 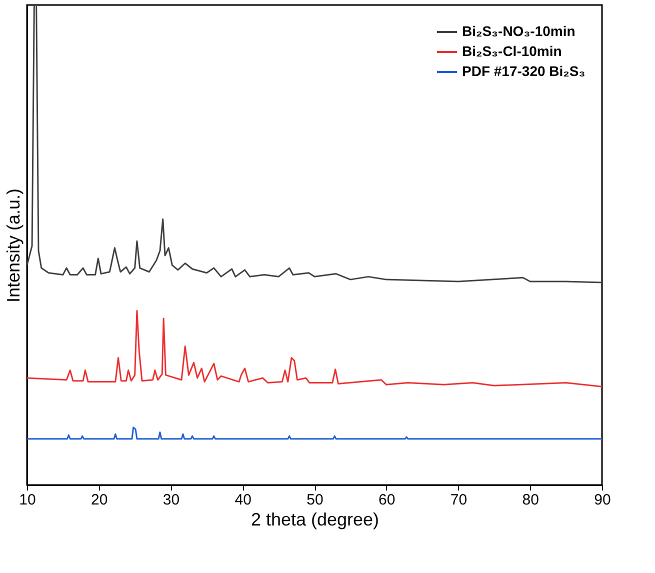 I want to click on x-tick-label: 60, so click(x=387, y=500).